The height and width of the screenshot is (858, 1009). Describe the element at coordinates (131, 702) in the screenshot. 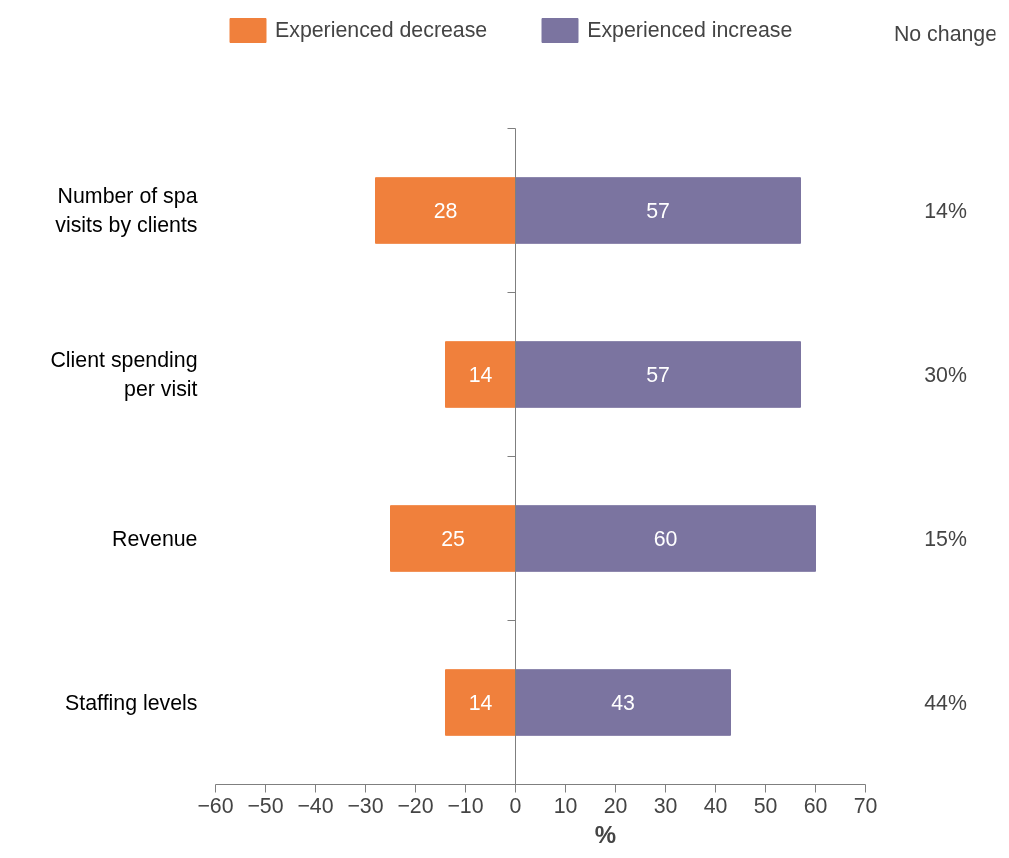

I see `y-tick-label: Staffing levels` at that location.